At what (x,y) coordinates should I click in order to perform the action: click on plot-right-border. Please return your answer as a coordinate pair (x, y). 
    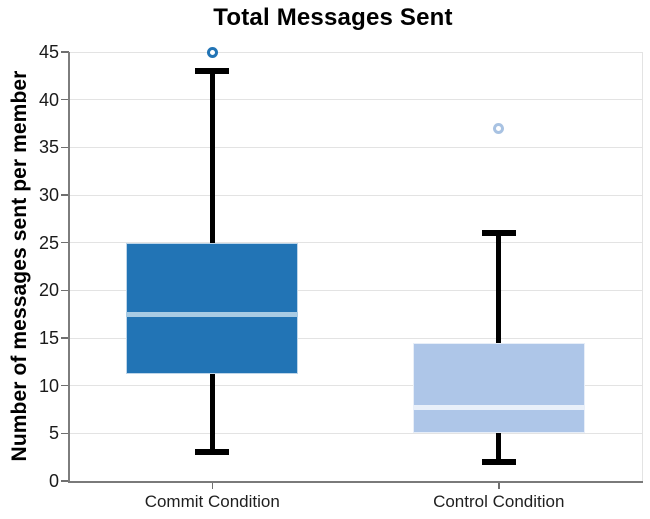
    Looking at the image, I should click on (642, 266).